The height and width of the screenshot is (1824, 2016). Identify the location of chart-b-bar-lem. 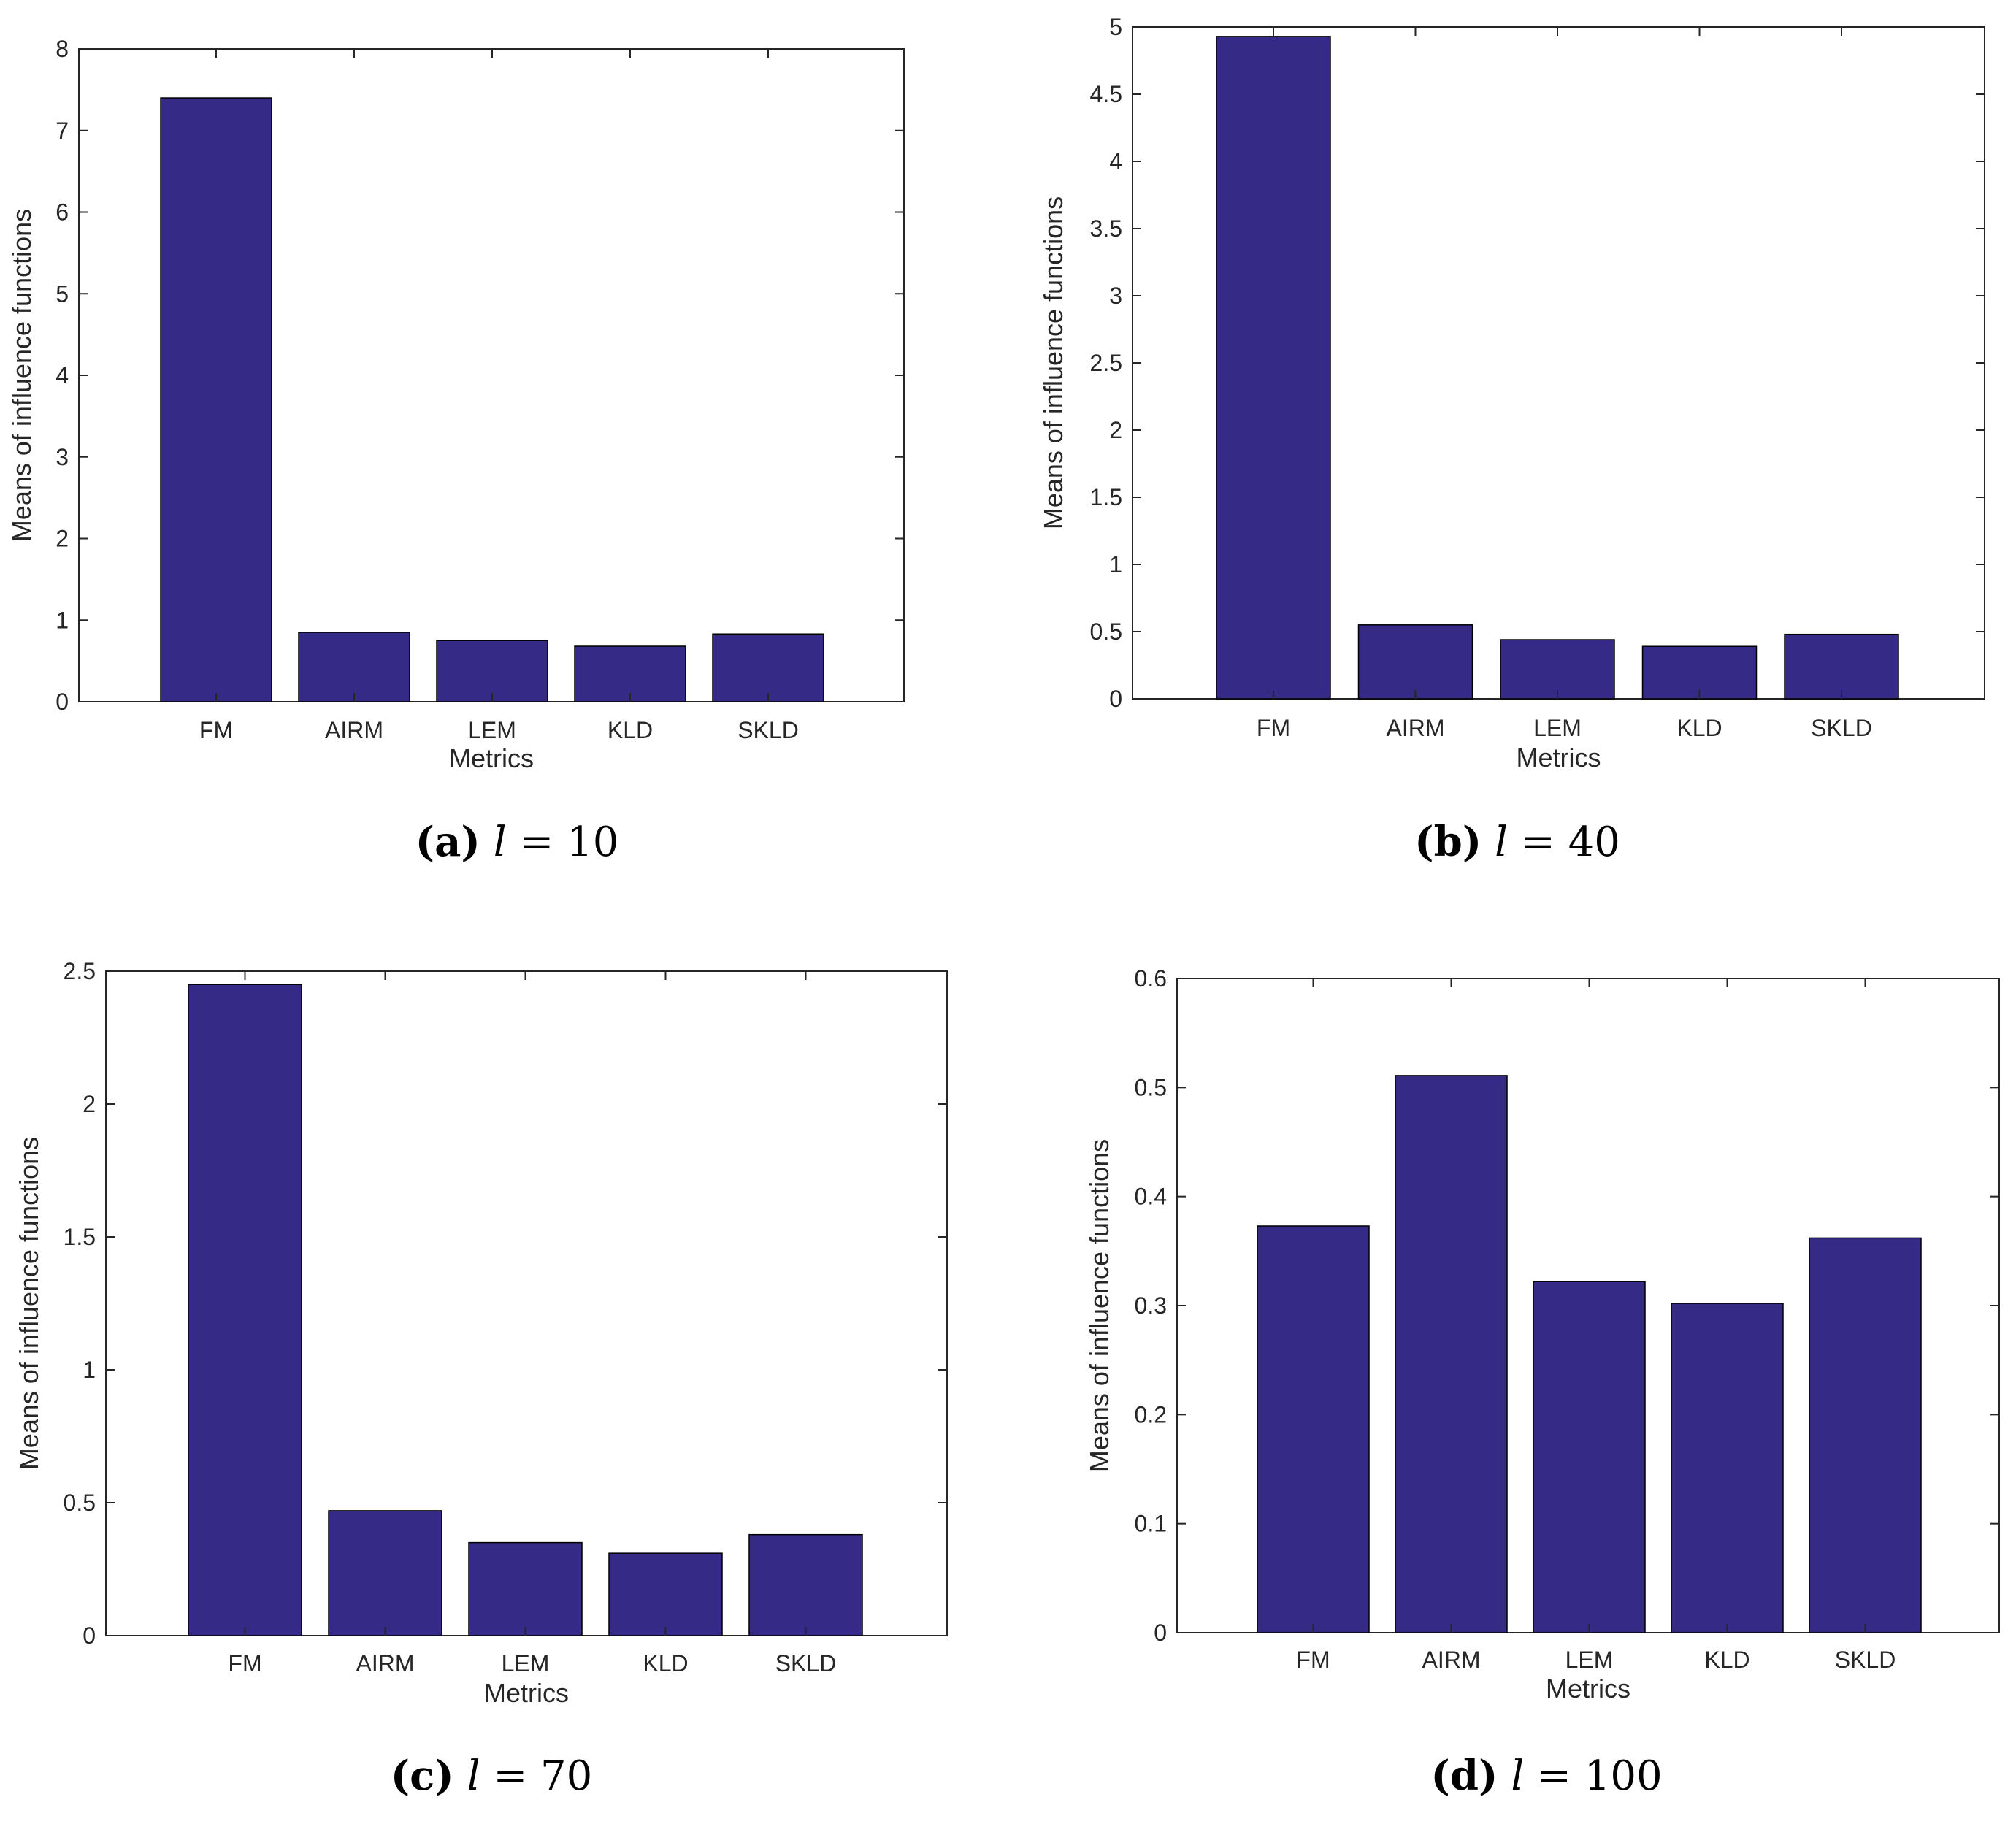
(1557, 670).